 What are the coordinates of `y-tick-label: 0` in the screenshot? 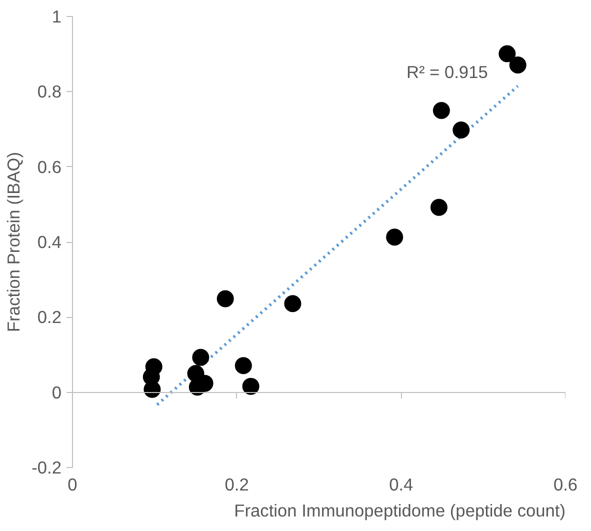 It's located at (57, 392).